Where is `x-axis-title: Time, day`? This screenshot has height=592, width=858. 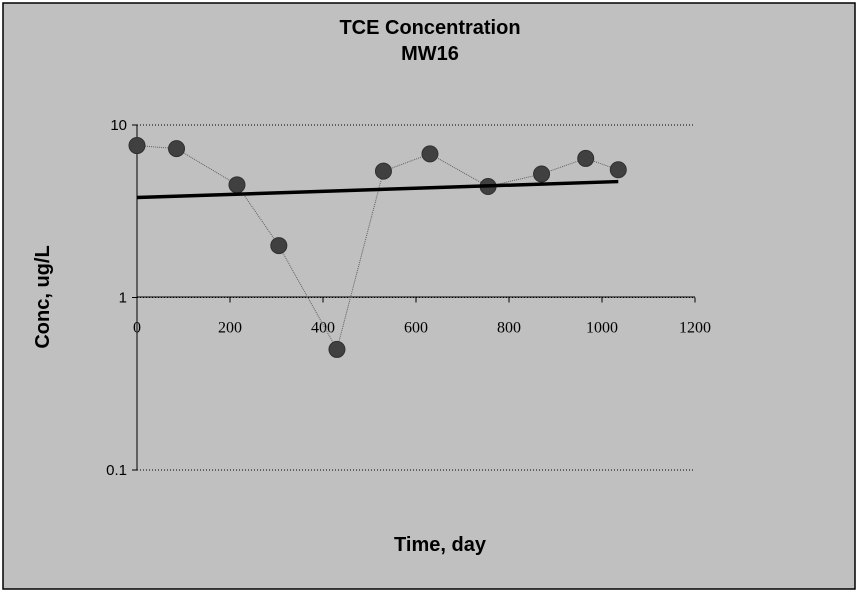
x-axis-title: Time, day is located at coordinates (440, 545).